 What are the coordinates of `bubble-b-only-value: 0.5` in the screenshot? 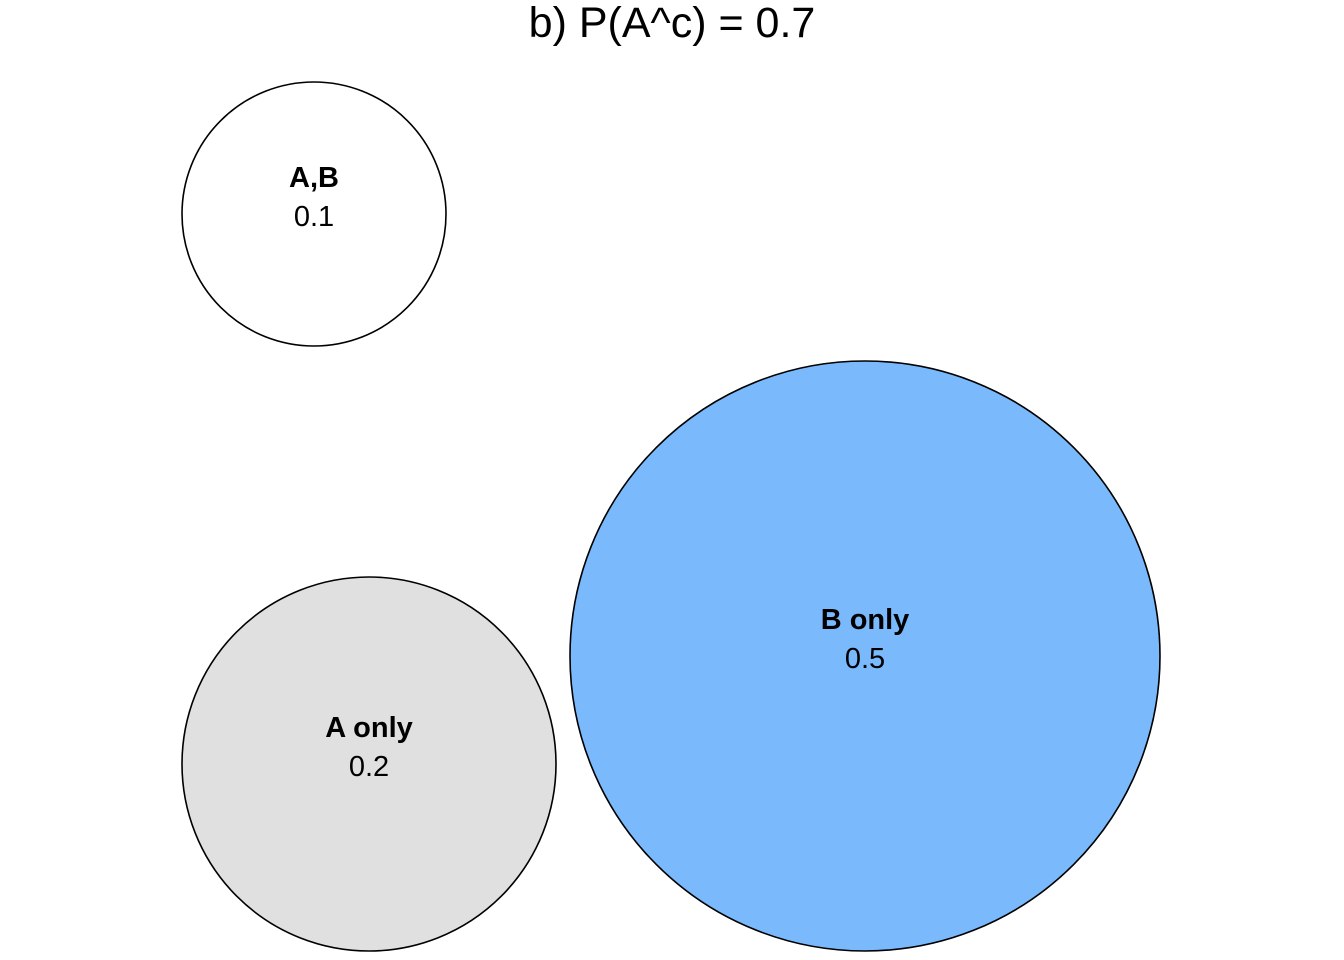 It's located at (865, 659).